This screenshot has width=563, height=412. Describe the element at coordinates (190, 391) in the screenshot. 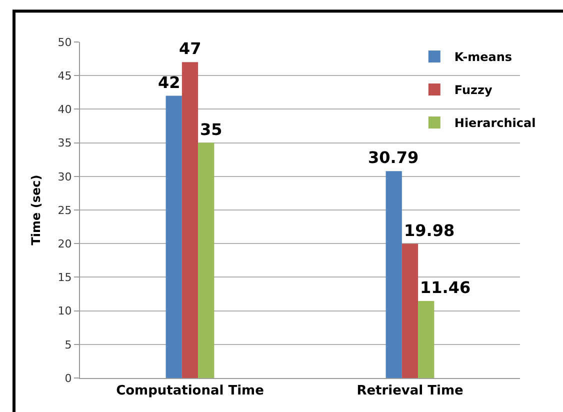

I see `x-tick-label: Computational Time` at that location.